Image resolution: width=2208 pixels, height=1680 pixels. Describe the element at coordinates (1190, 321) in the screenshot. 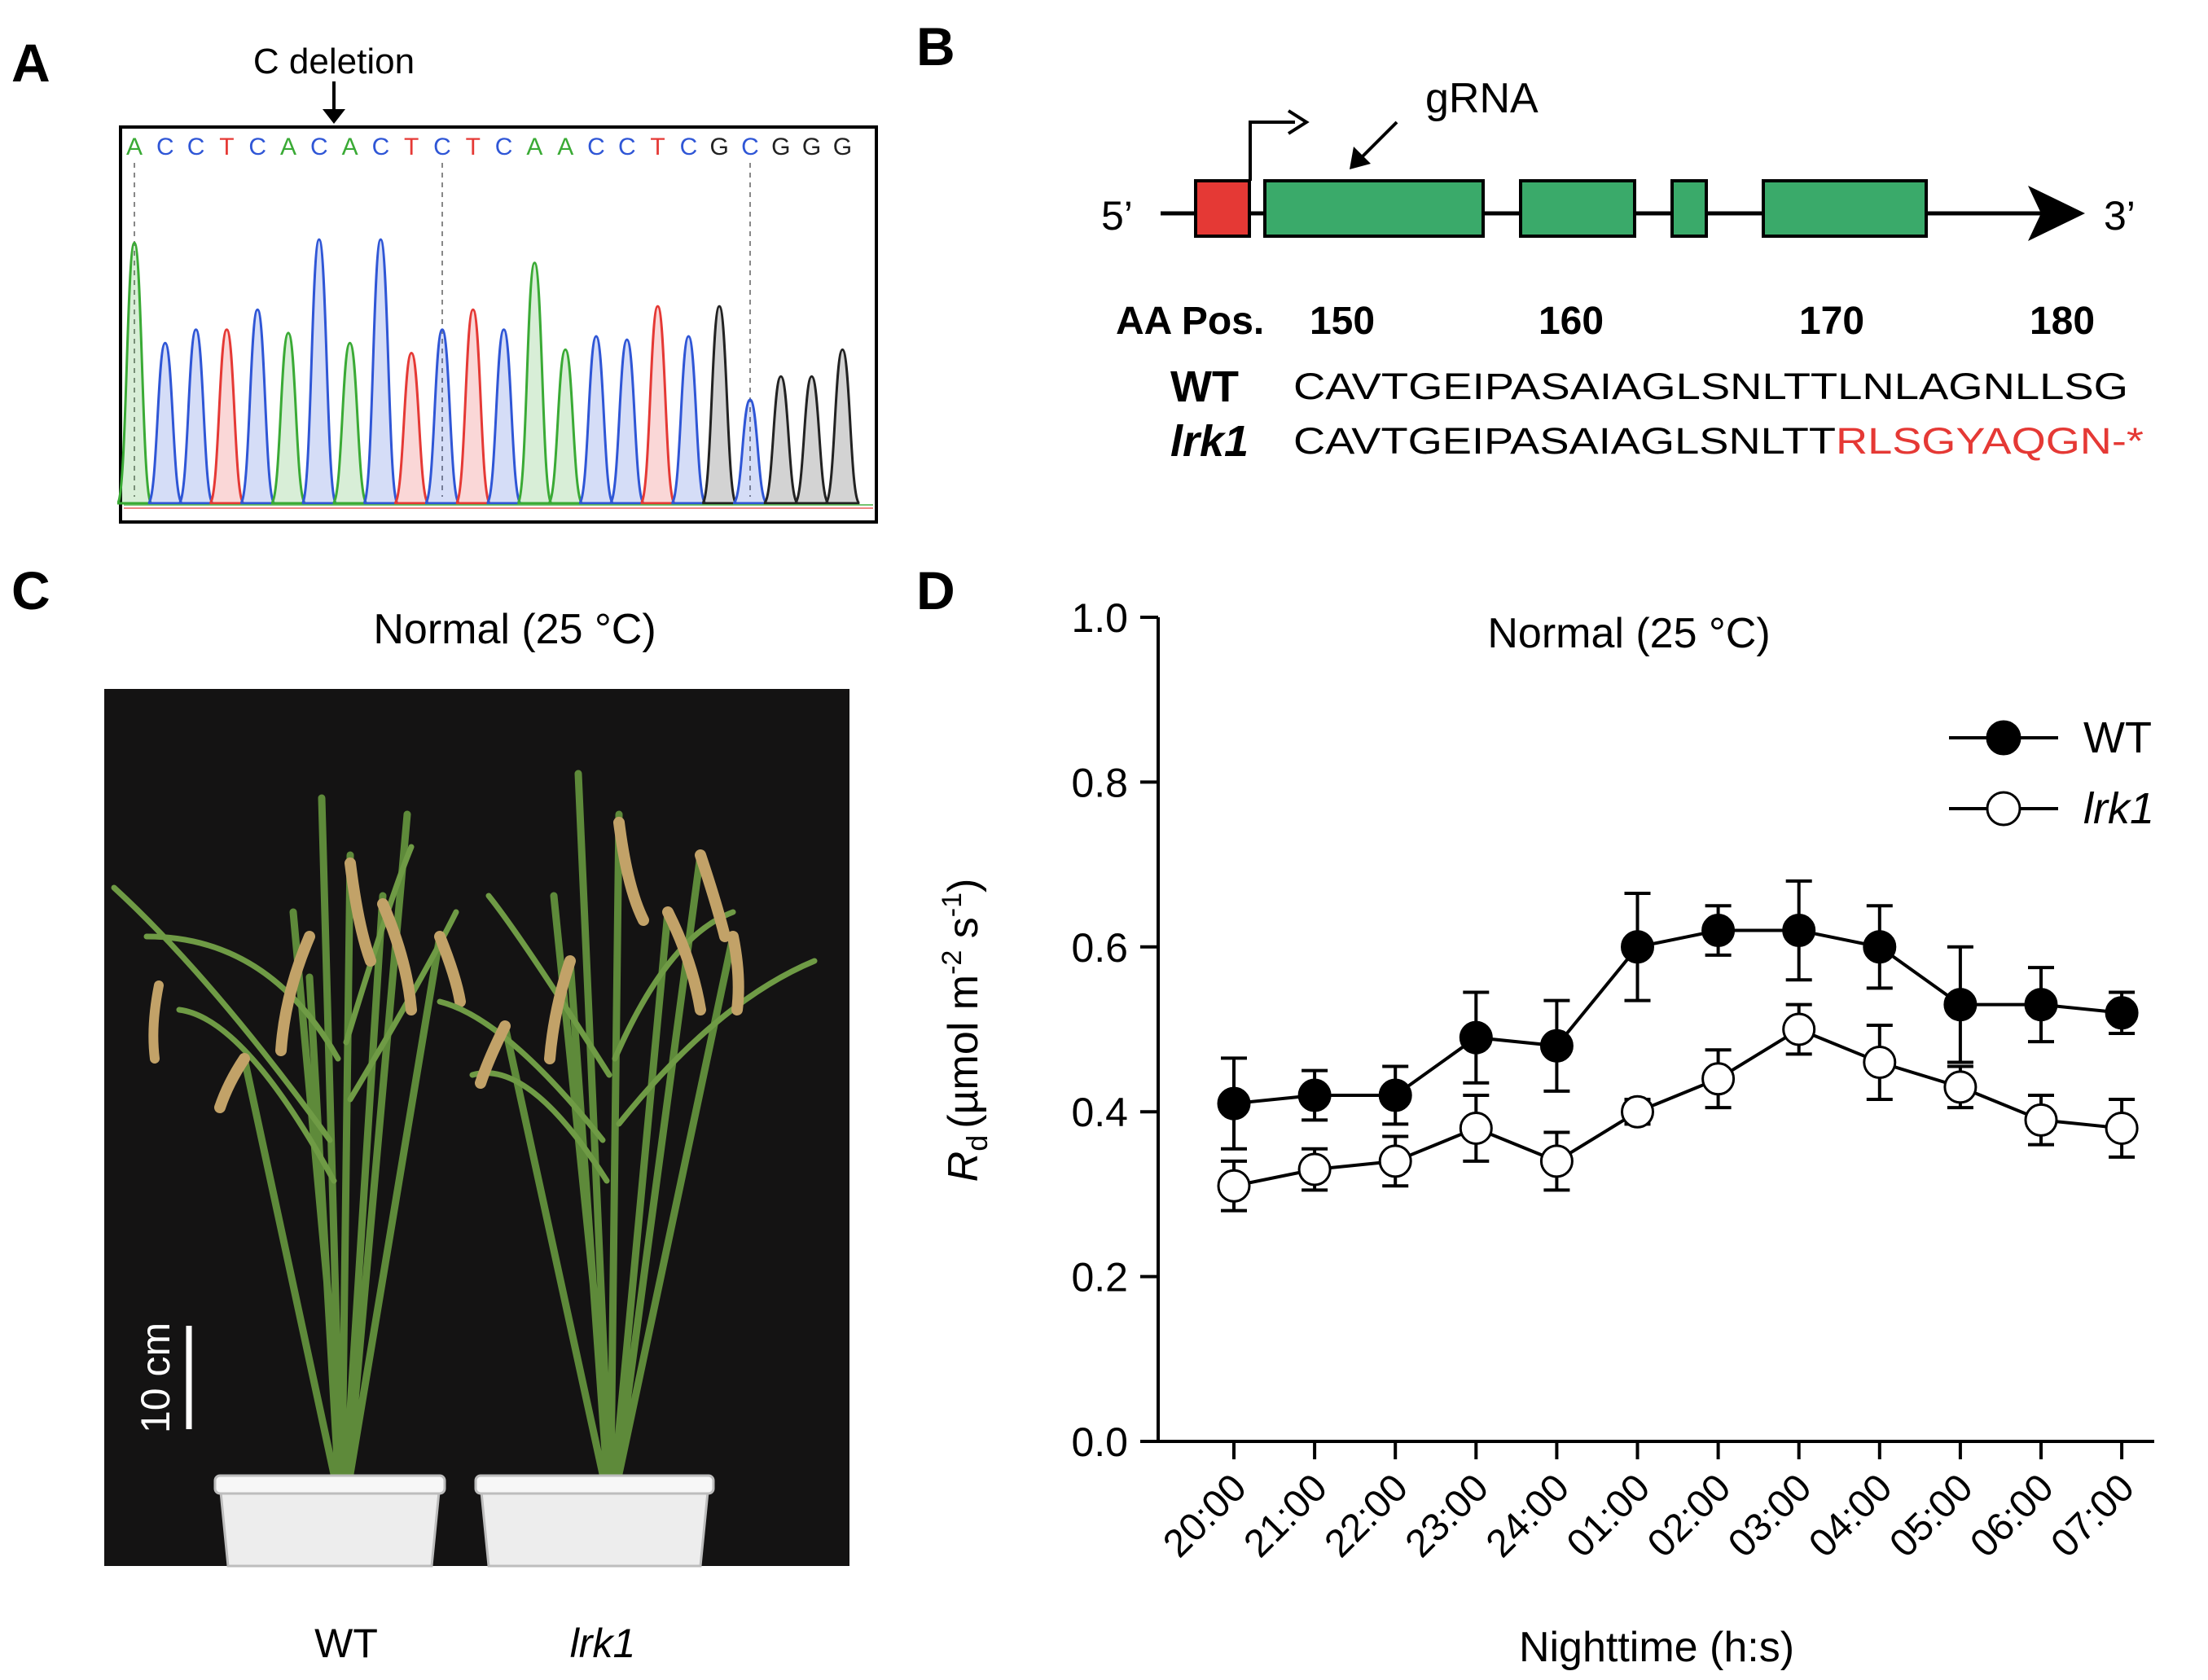

I see `aa-pos-label: AA Pos.` at that location.